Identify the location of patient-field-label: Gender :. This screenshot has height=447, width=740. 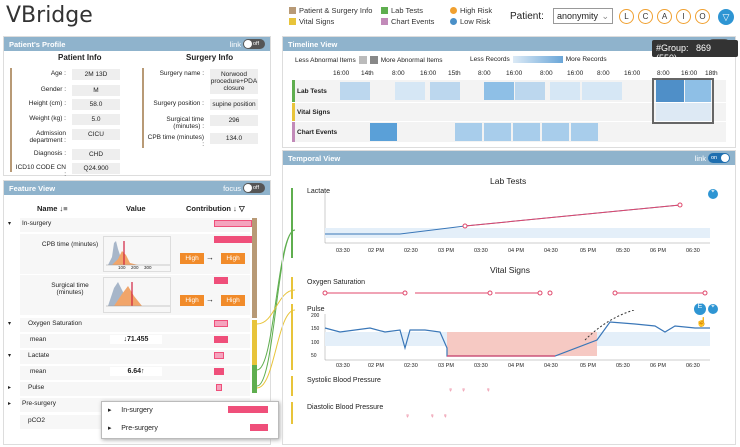
(53, 89).